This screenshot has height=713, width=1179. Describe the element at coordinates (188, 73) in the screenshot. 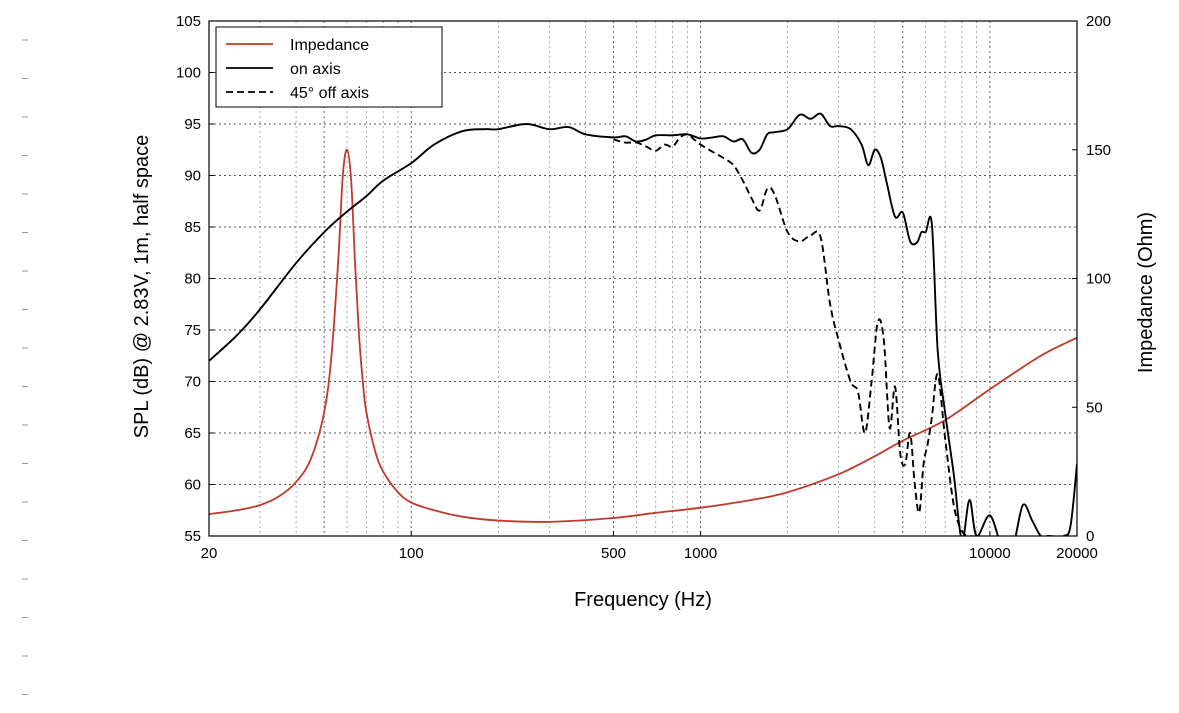

I see `y-left-tick-label: 100` at that location.